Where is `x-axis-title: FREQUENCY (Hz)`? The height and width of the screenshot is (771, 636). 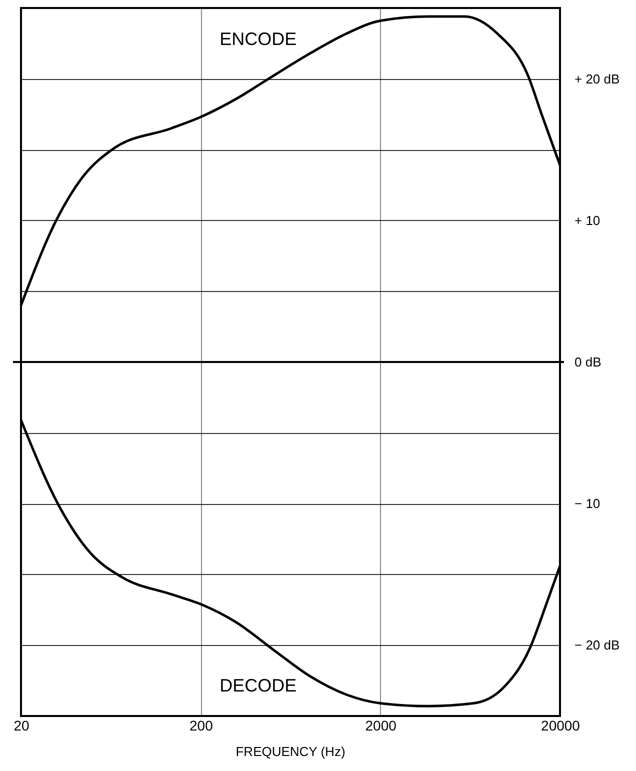
x-axis-title: FREQUENCY (Hz) is located at coordinates (291, 751).